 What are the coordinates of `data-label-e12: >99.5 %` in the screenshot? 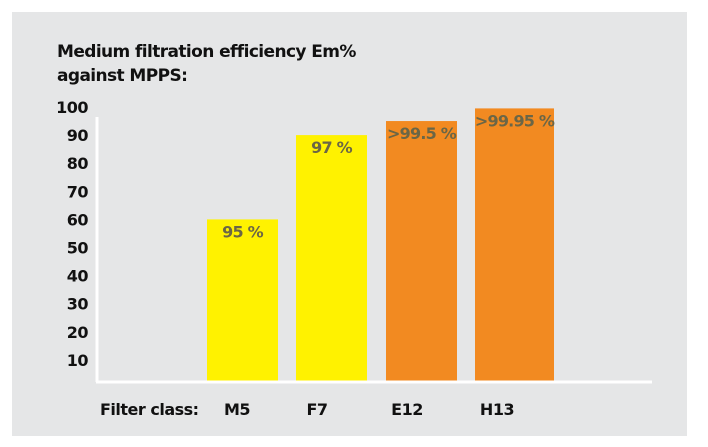 It's located at (422, 133).